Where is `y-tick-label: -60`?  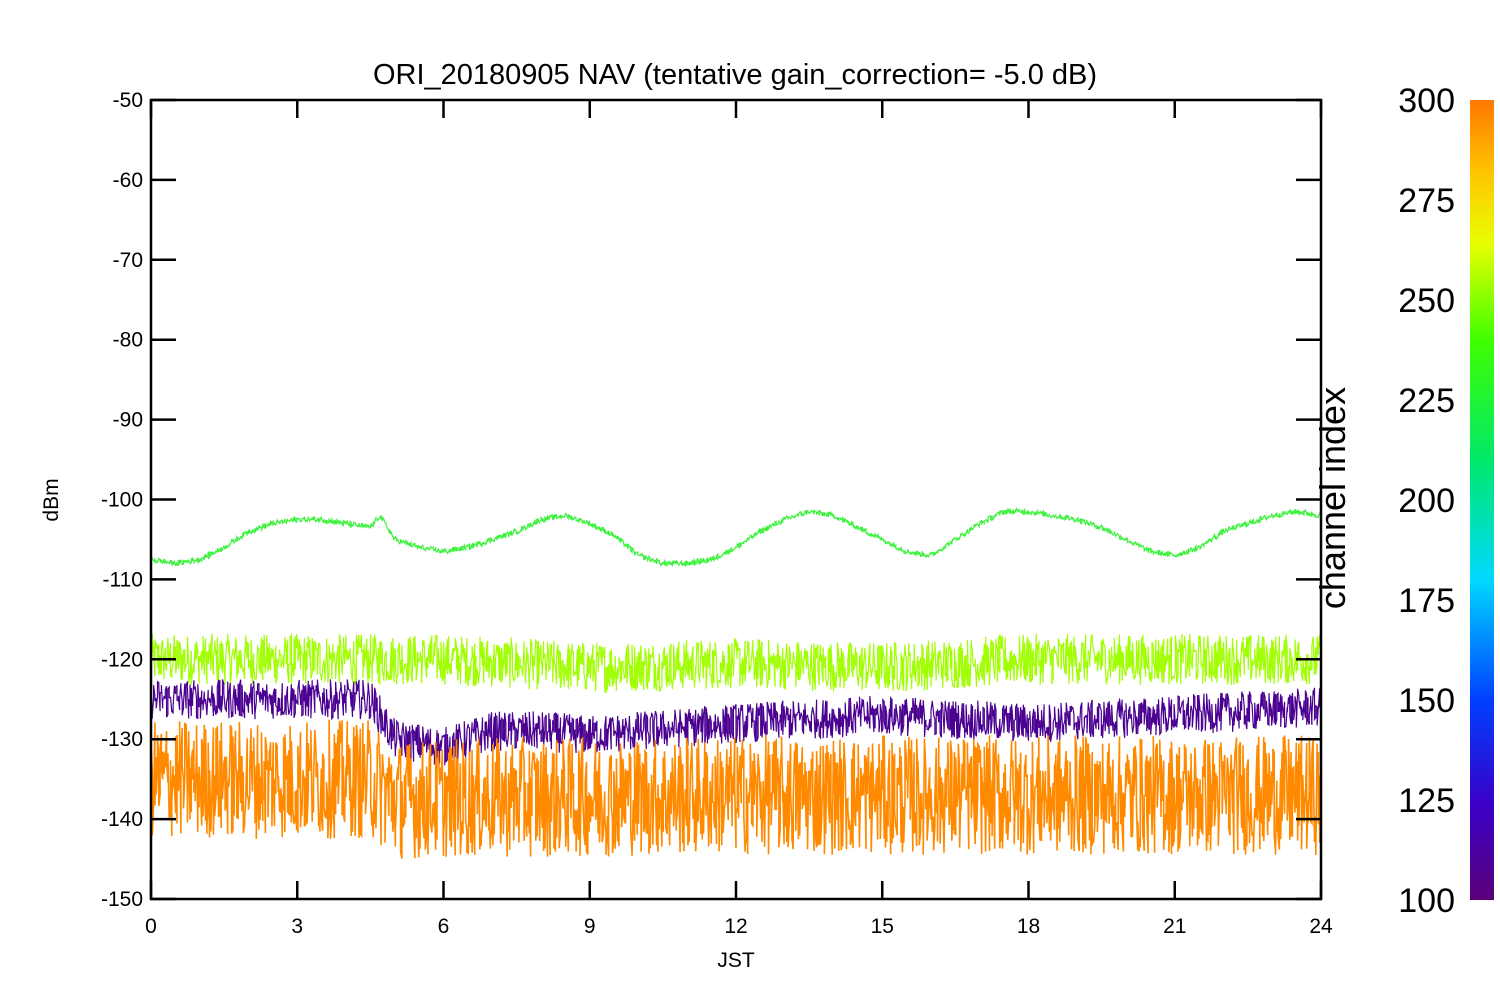 y-tick-label: -60 is located at coordinates (128, 180).